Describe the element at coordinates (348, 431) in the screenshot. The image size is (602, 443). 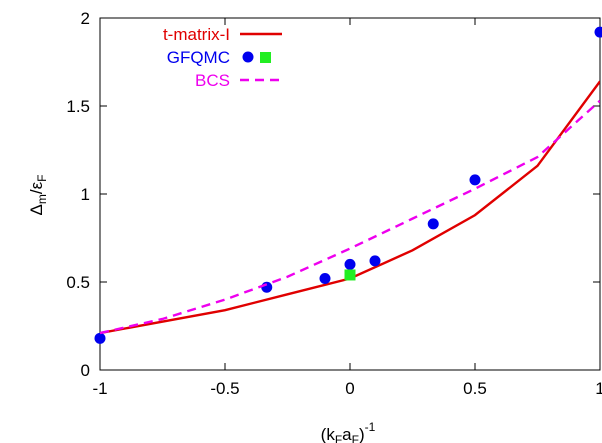
I see `x-axis-title: (kFaF)-1` at that location.